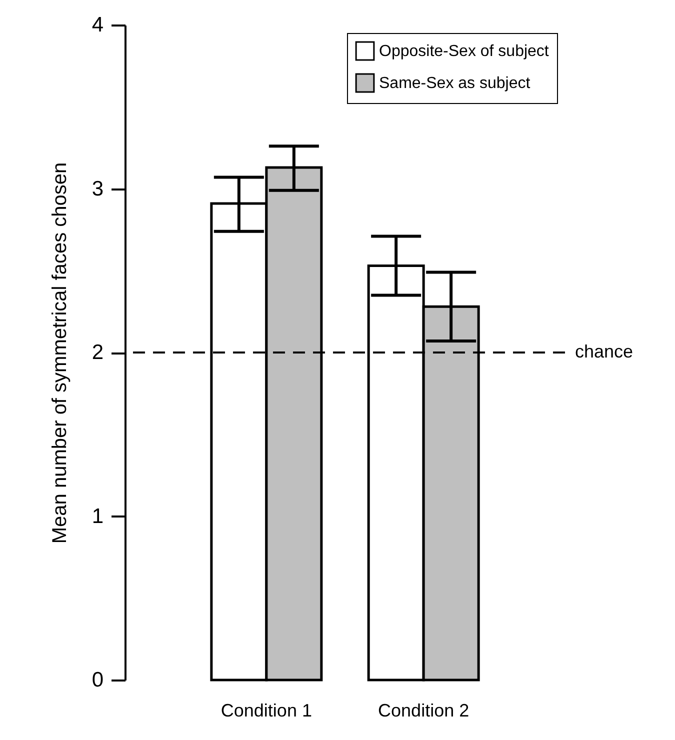 Image resolution: width=675 pixels, height=740 pixels. I want to click on y-tick-label: 2, so click(98, 352).